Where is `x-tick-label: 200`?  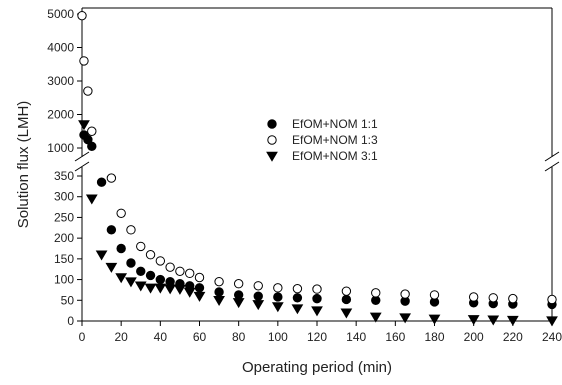 x-tick-label: 200 is located at coordinates (474, 337).